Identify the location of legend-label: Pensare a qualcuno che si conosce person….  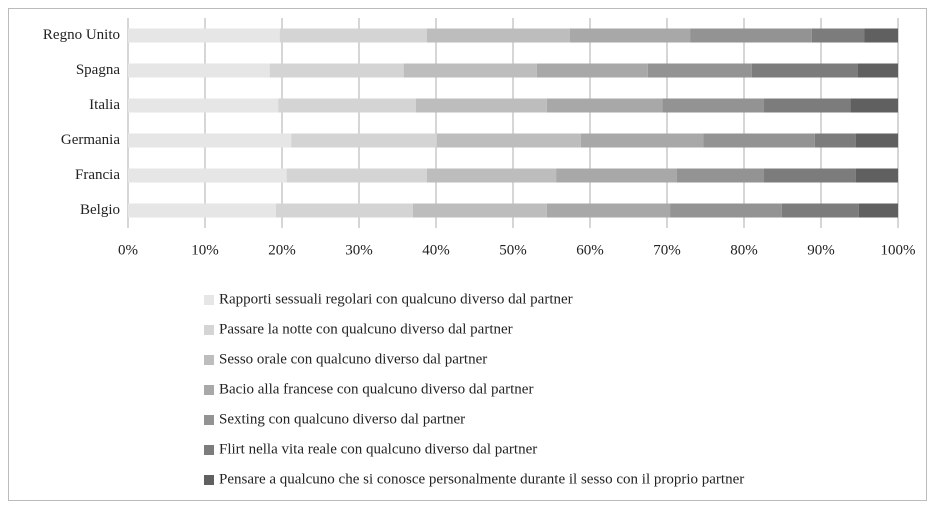
(481, 479).